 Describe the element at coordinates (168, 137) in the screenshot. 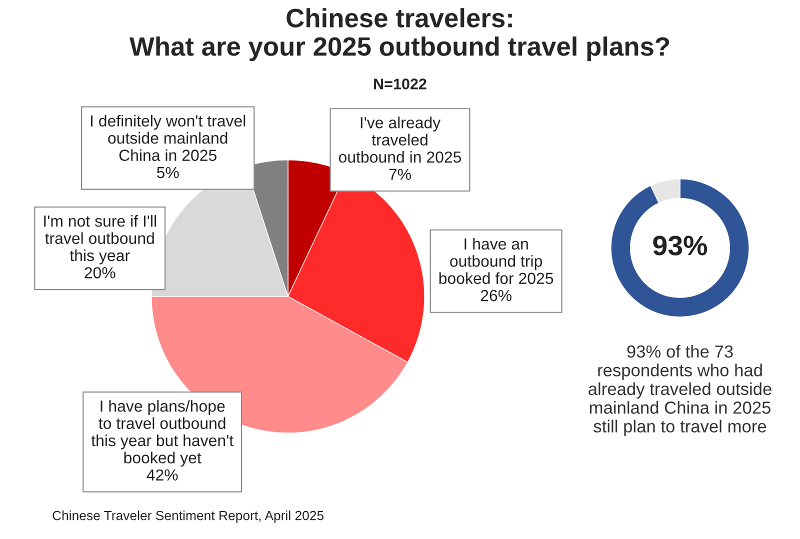

I see `slice-label: I definitely won't travel outside mainland China in 2025` at that location.